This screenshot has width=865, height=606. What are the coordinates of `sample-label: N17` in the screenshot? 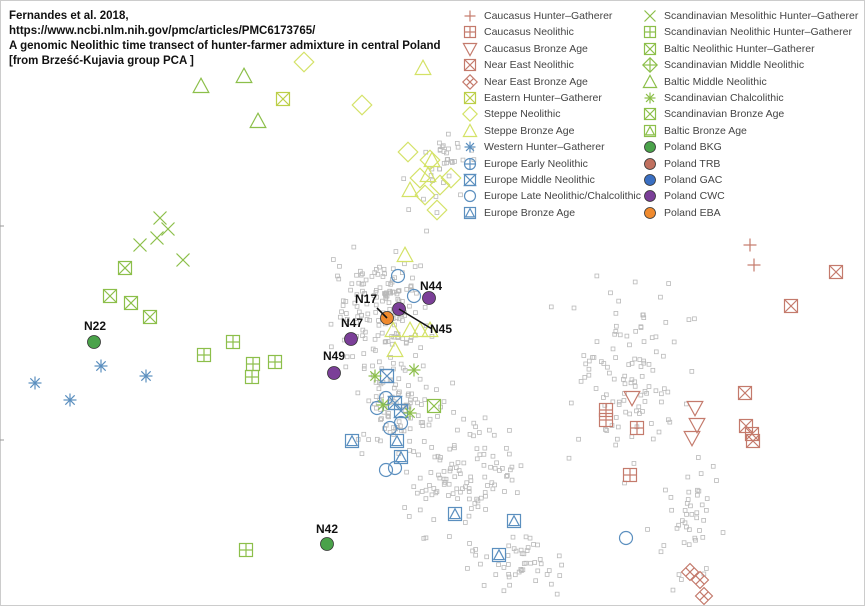 It's located at (366, 299).